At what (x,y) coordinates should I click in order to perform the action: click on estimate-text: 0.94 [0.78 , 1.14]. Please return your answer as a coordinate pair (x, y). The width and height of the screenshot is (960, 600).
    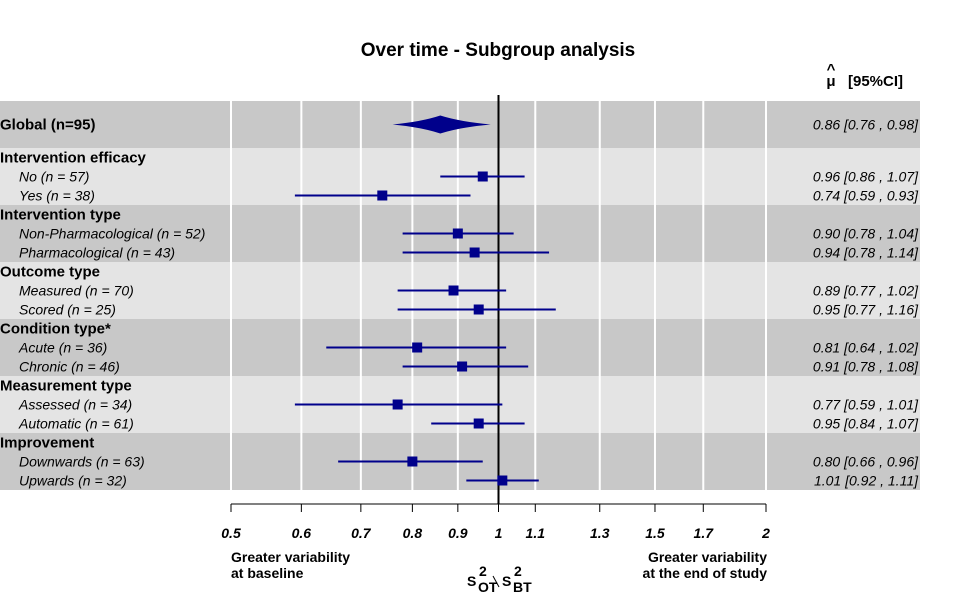
    Looking at the image, I should click on (866, 253).